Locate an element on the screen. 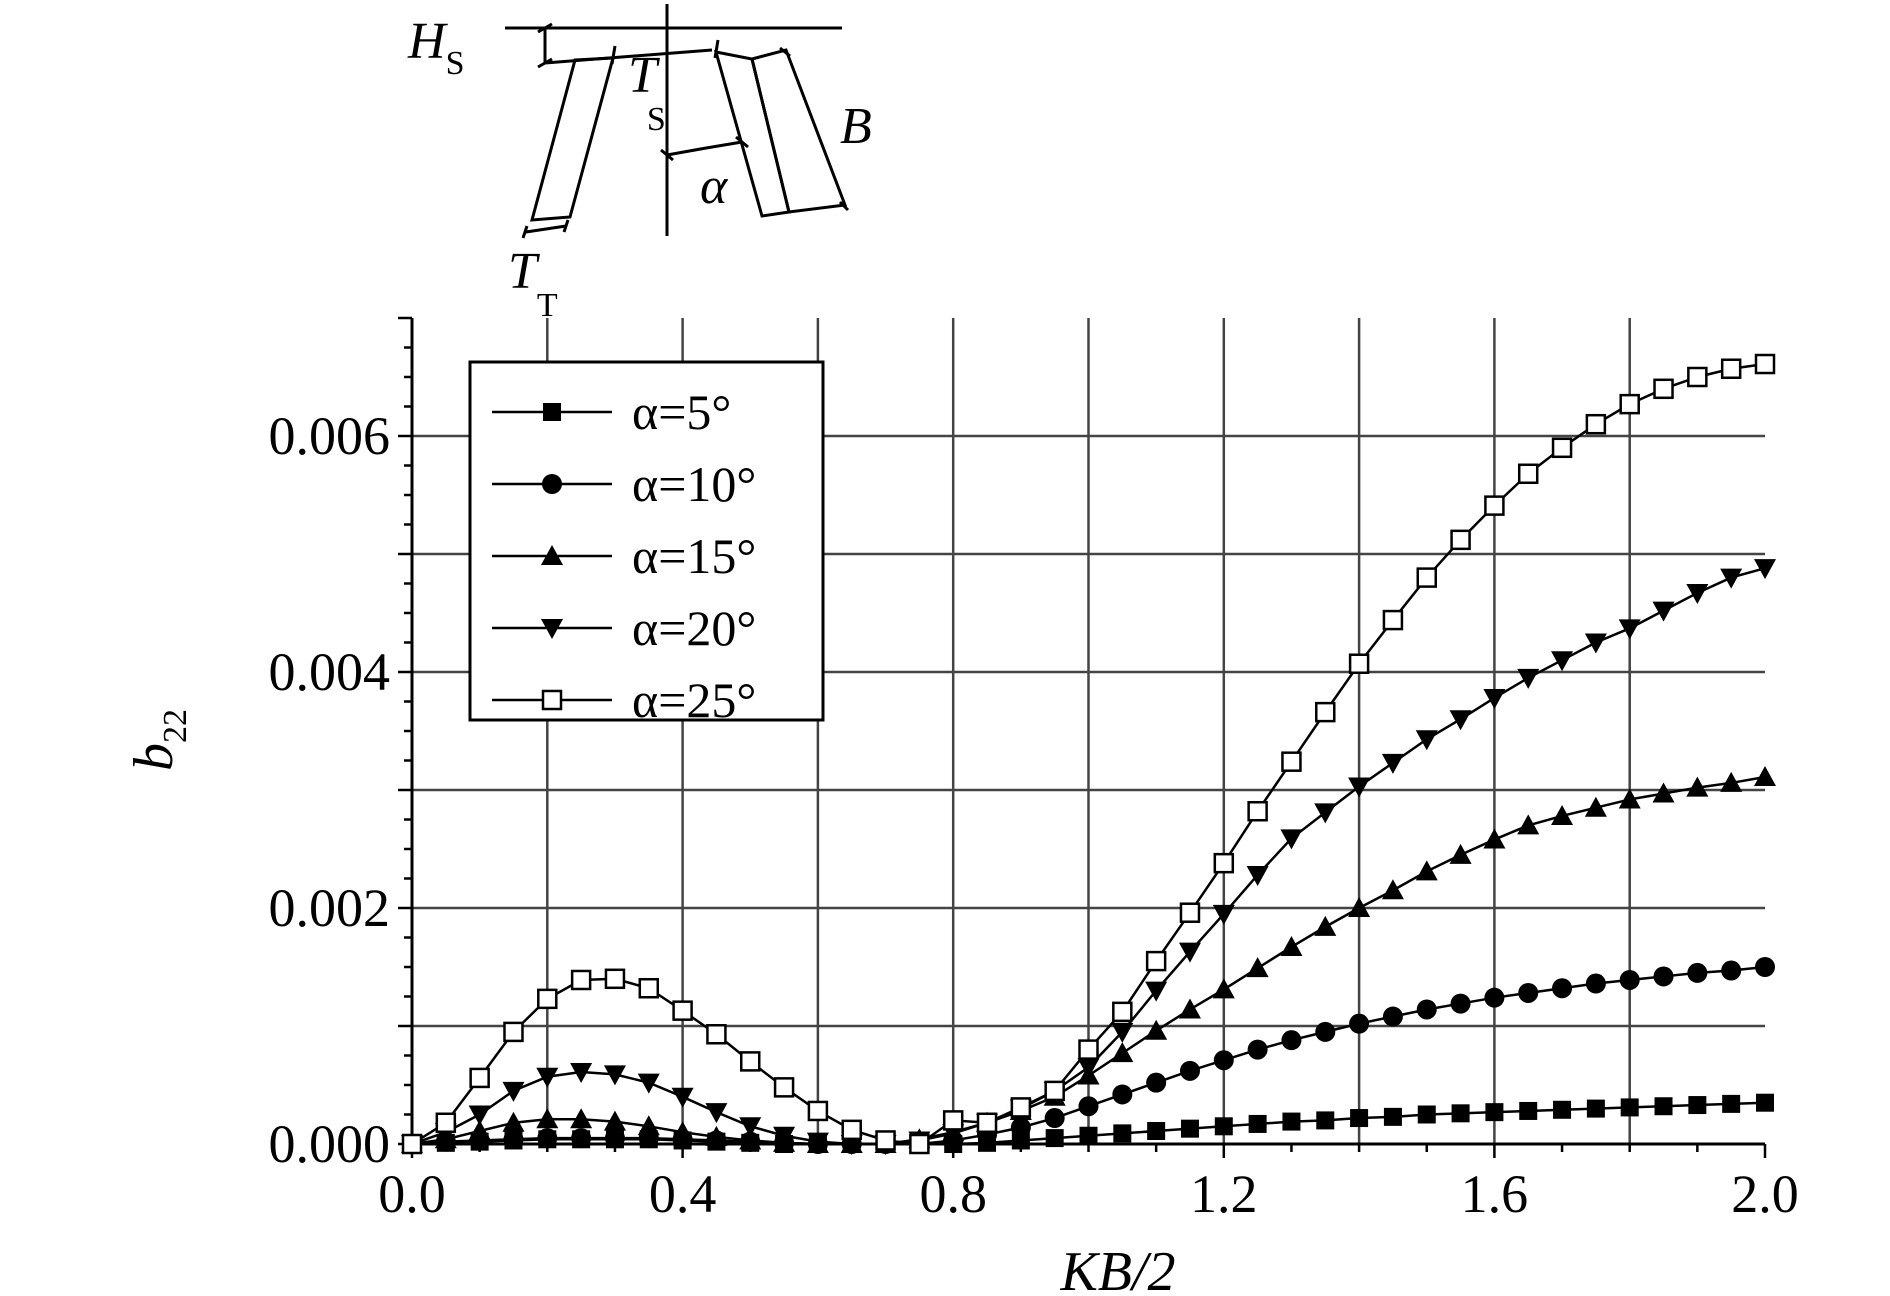 The height and width of the screenshot is (1296, 1890). y-axis-title-main: b is located at coordinates (154, 757).